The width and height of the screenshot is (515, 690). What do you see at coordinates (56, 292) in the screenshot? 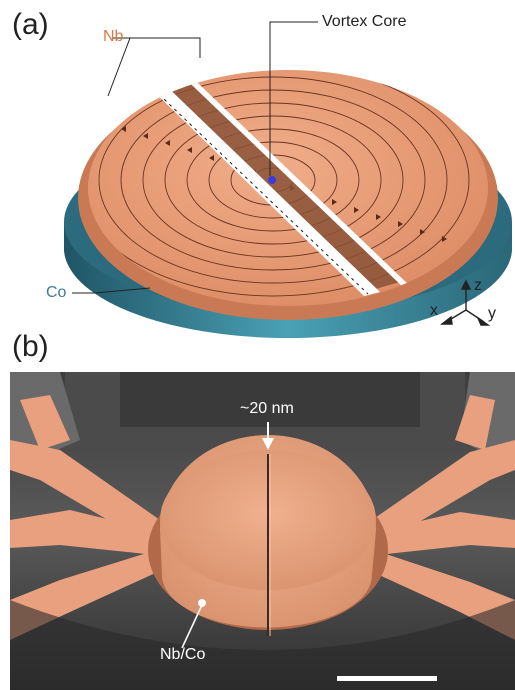
I see `co-label: Co` at bounding box center [56, 292].